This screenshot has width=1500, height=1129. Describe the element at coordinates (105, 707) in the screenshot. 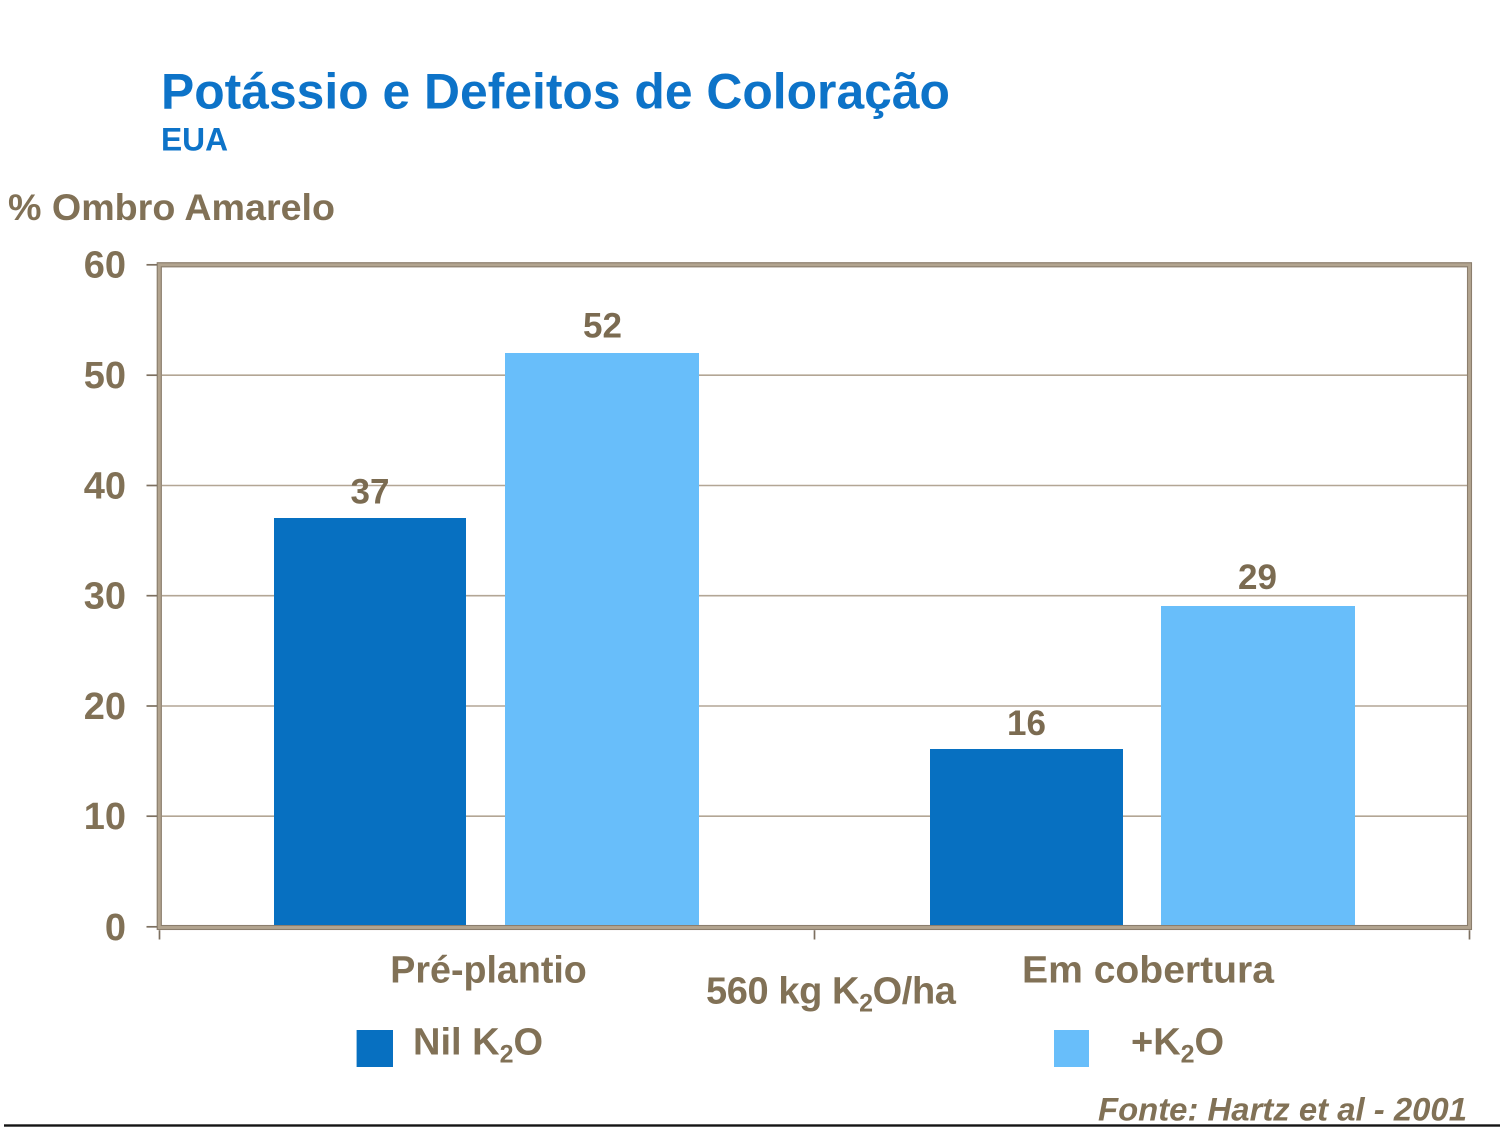

I see `svg-text: 20` at that location.